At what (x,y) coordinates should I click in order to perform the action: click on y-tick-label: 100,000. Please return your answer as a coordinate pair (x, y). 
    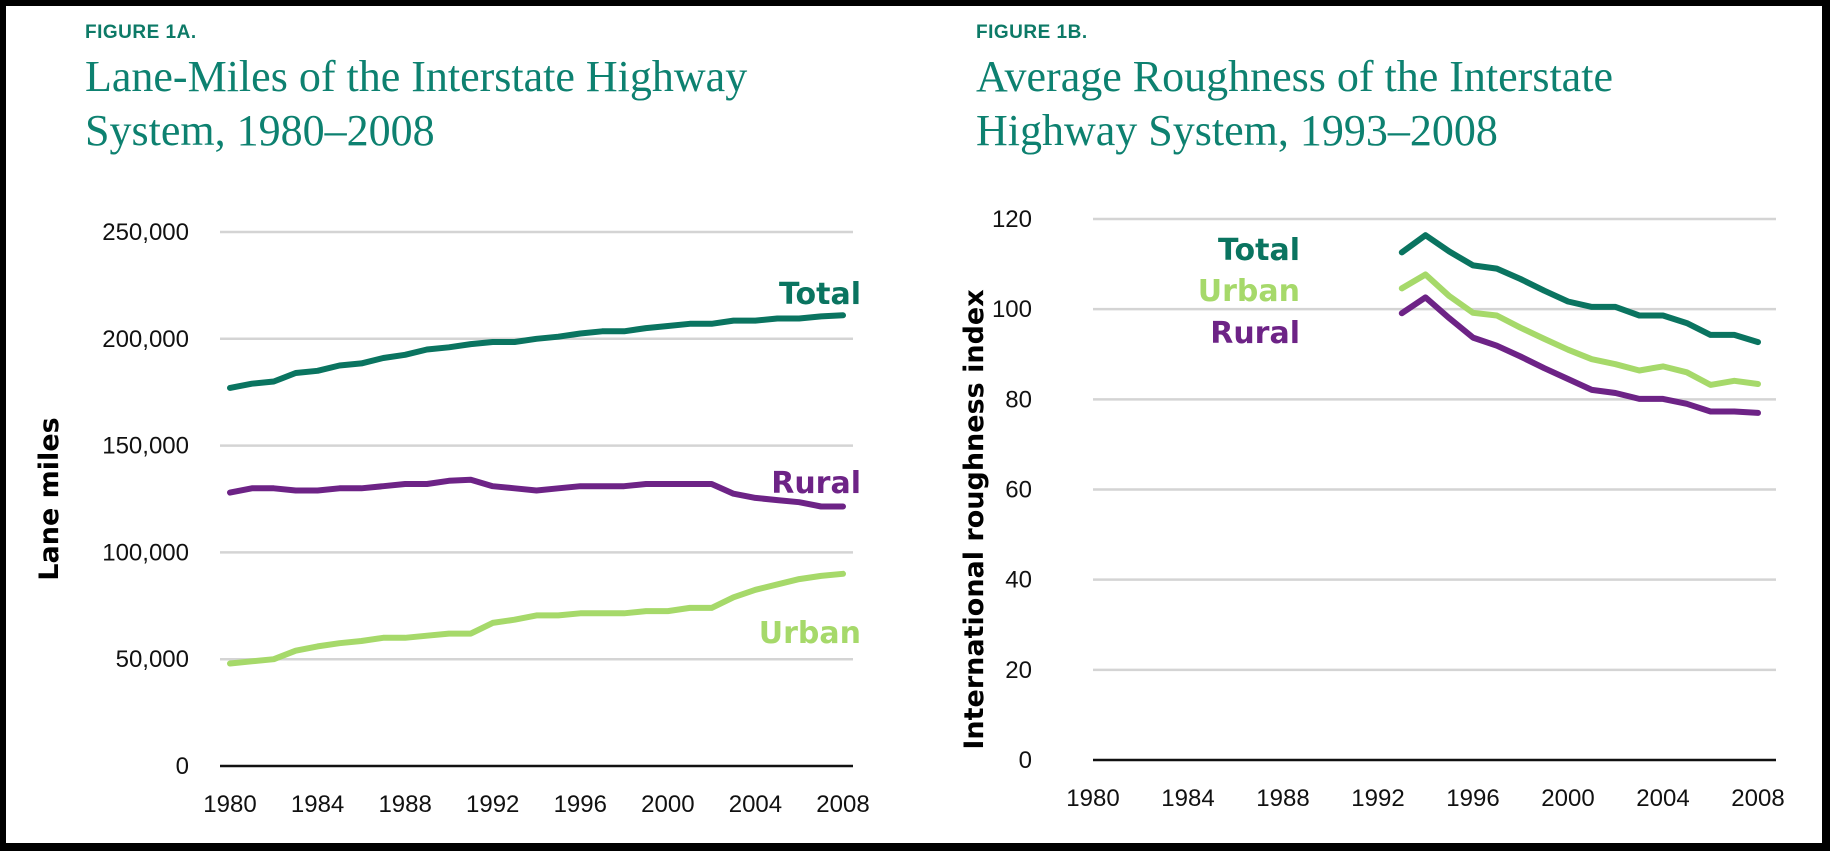
    Looking at the image, I should click on (145, 552).